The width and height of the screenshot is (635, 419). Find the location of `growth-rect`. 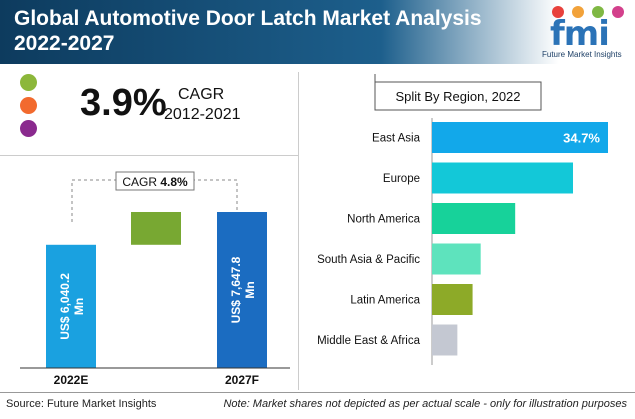

growth-rect is located at coordinates (156, 228).